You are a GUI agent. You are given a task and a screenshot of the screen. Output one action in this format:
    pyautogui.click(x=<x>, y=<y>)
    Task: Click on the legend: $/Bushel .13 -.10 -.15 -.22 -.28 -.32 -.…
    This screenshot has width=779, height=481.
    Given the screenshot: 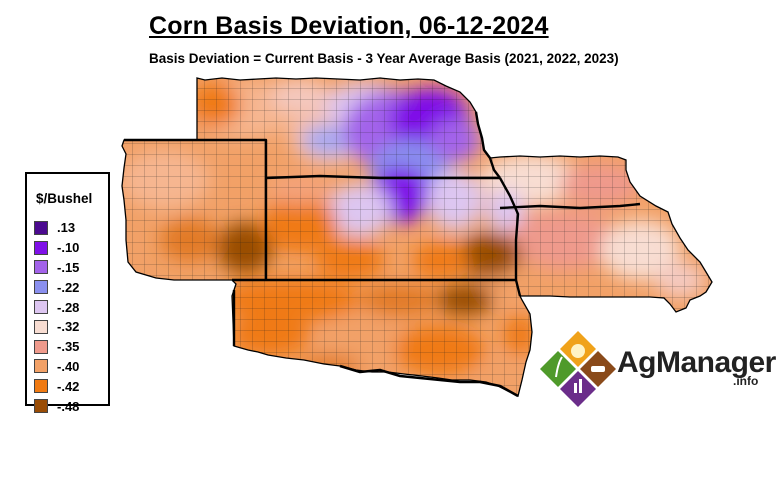 What is the action you would take?
    pyautogui.click(x=67, y=293)
    